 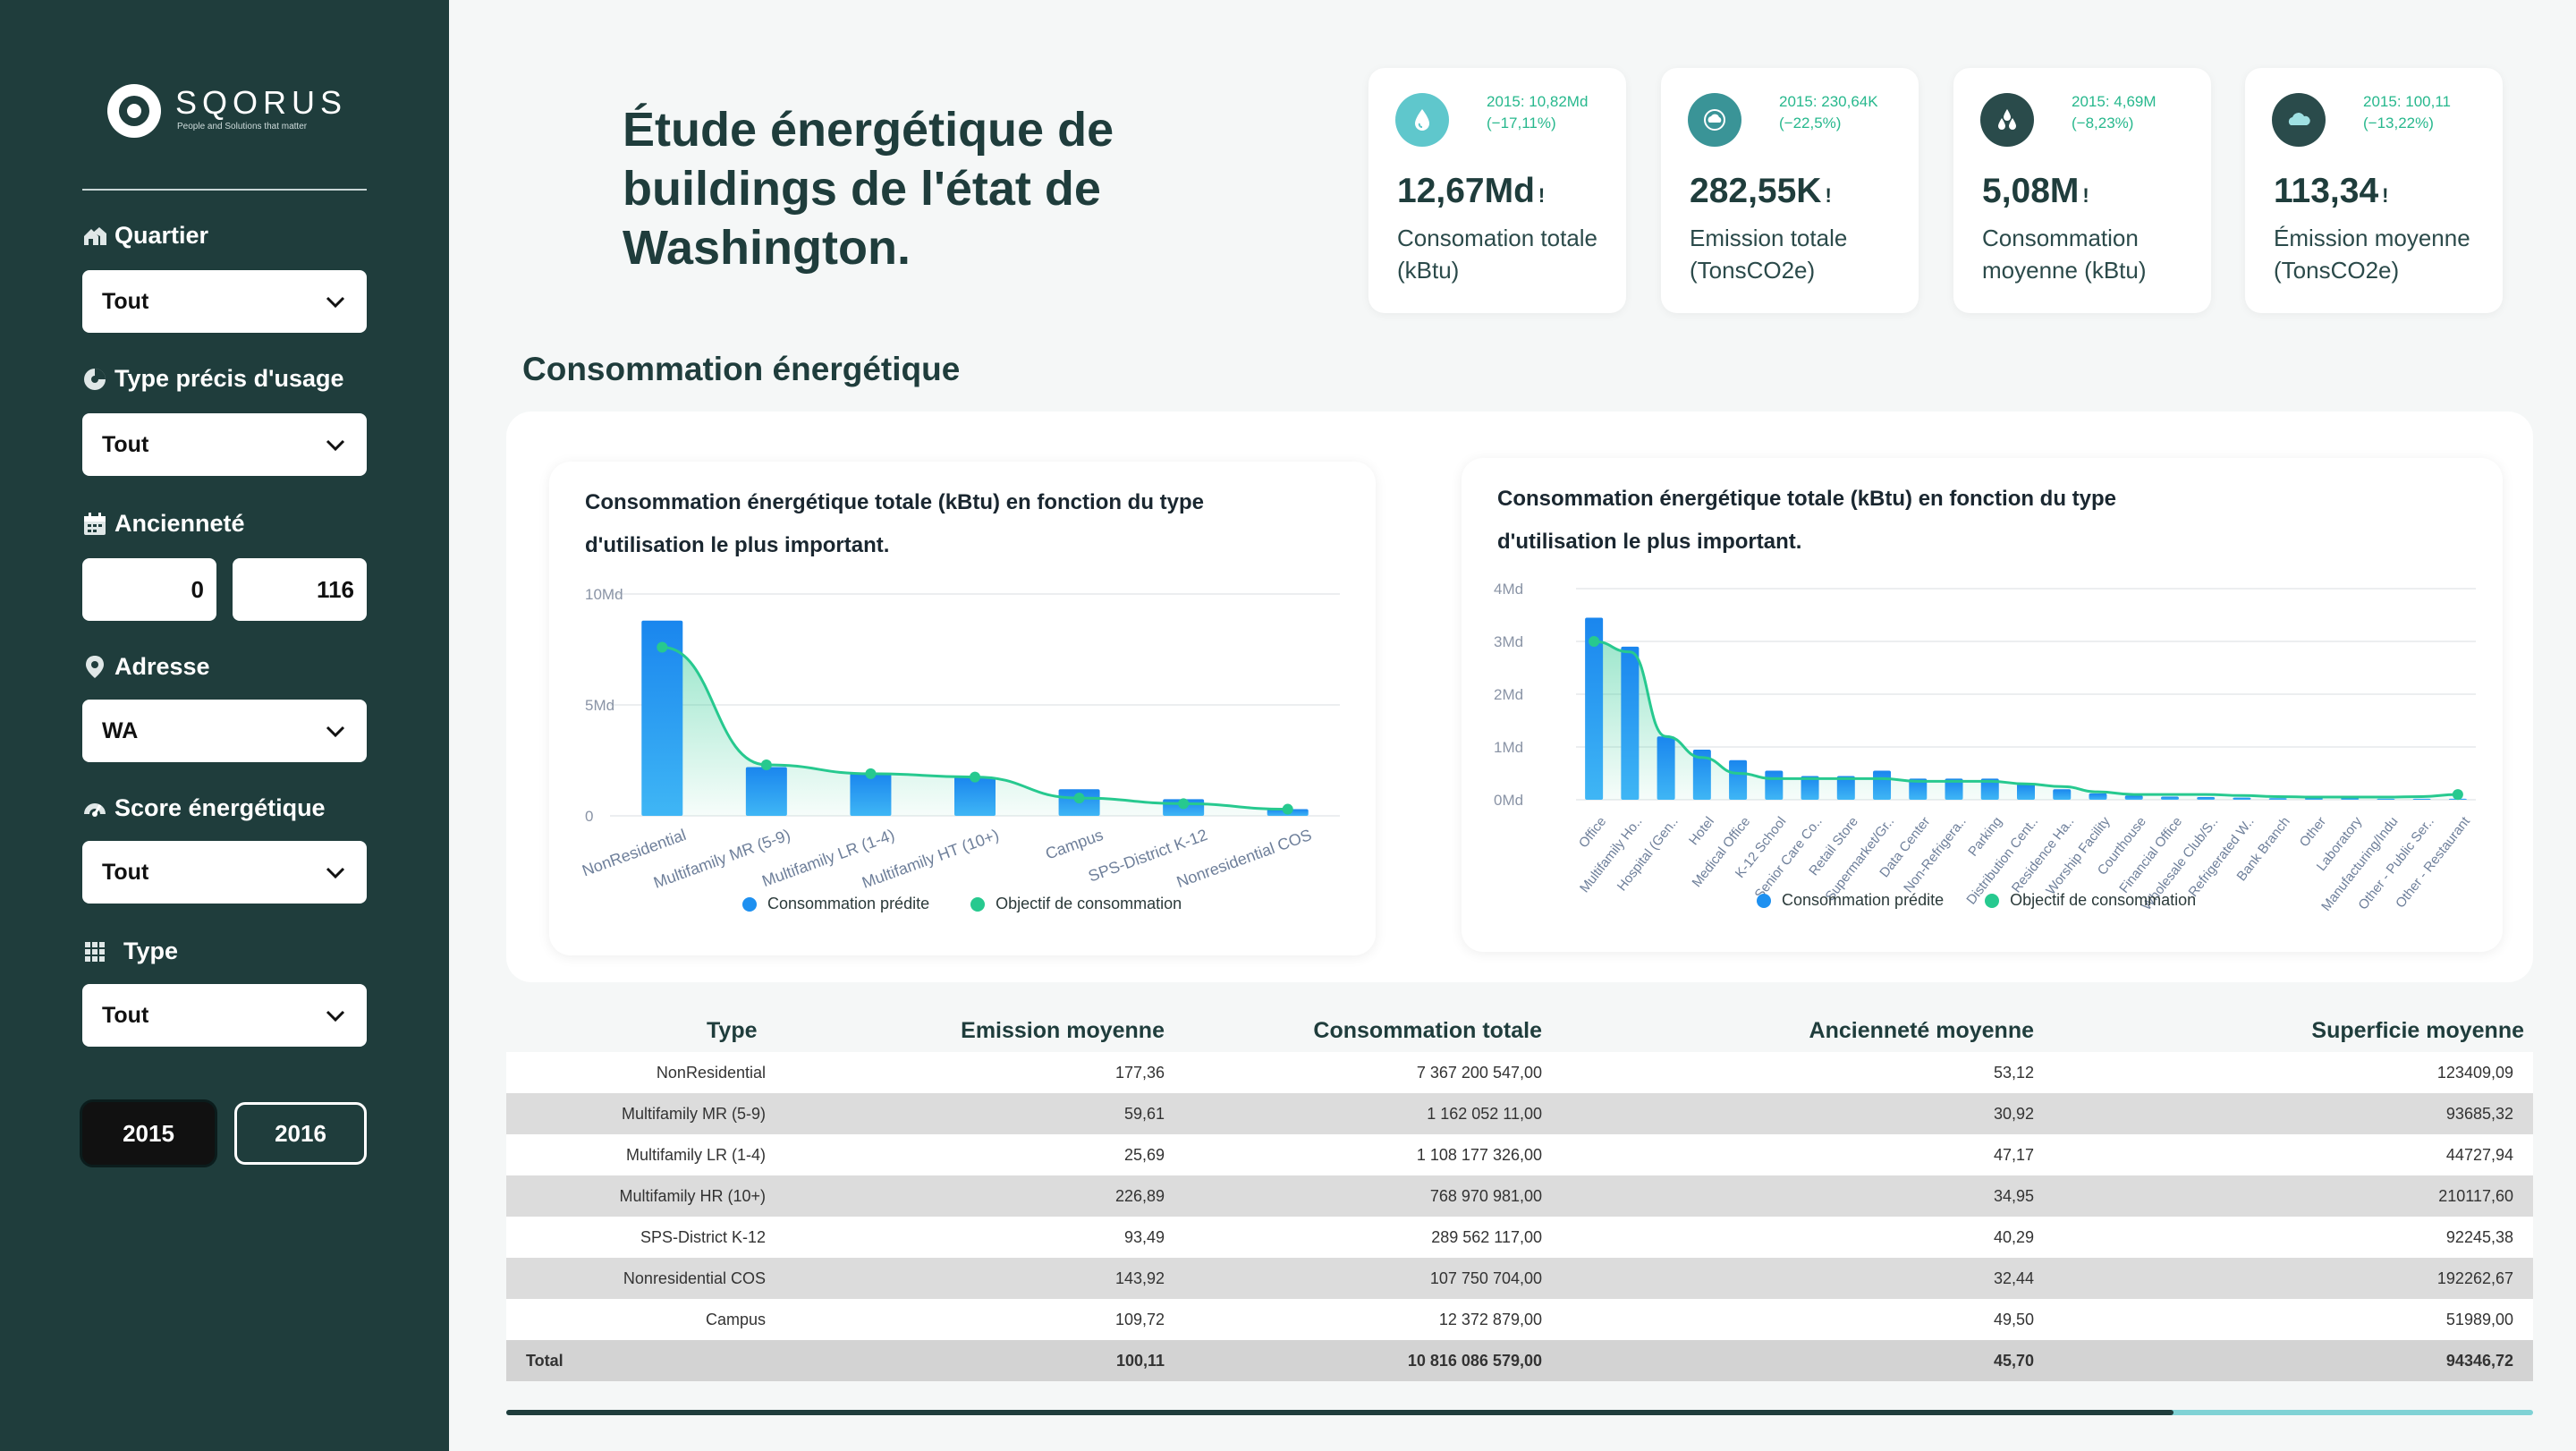 What do you see at coordinates (2417, 1030) in the screenshot?
I see `column-header: Superficie moyenne` at bounding box center [2417, 1030].